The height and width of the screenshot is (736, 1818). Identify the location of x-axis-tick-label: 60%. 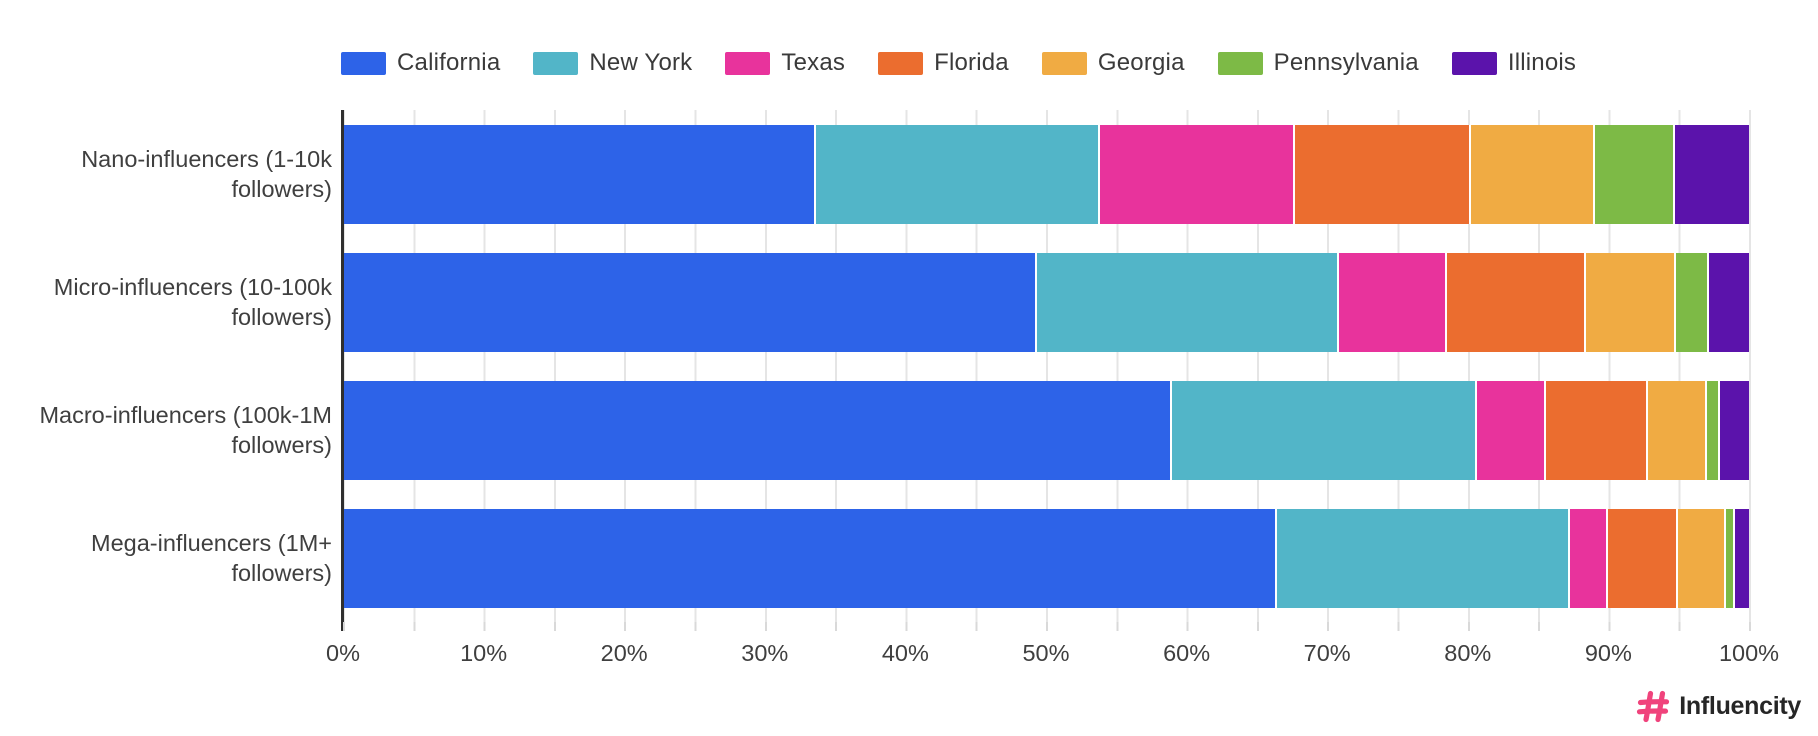
(1187, 653).